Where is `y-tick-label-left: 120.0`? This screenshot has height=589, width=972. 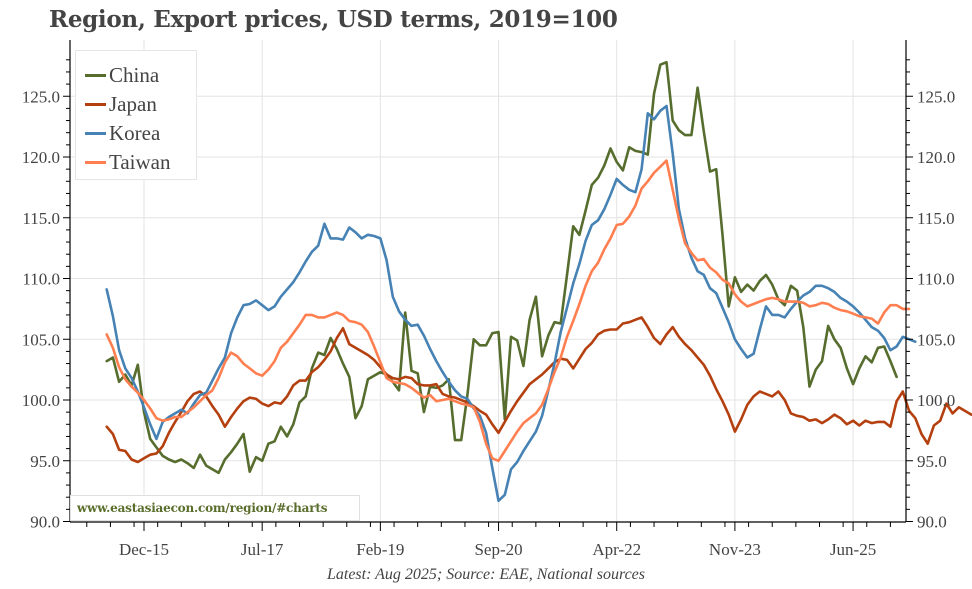
y-tick-label-left: 120.0 is located at coordinates (41, 157).